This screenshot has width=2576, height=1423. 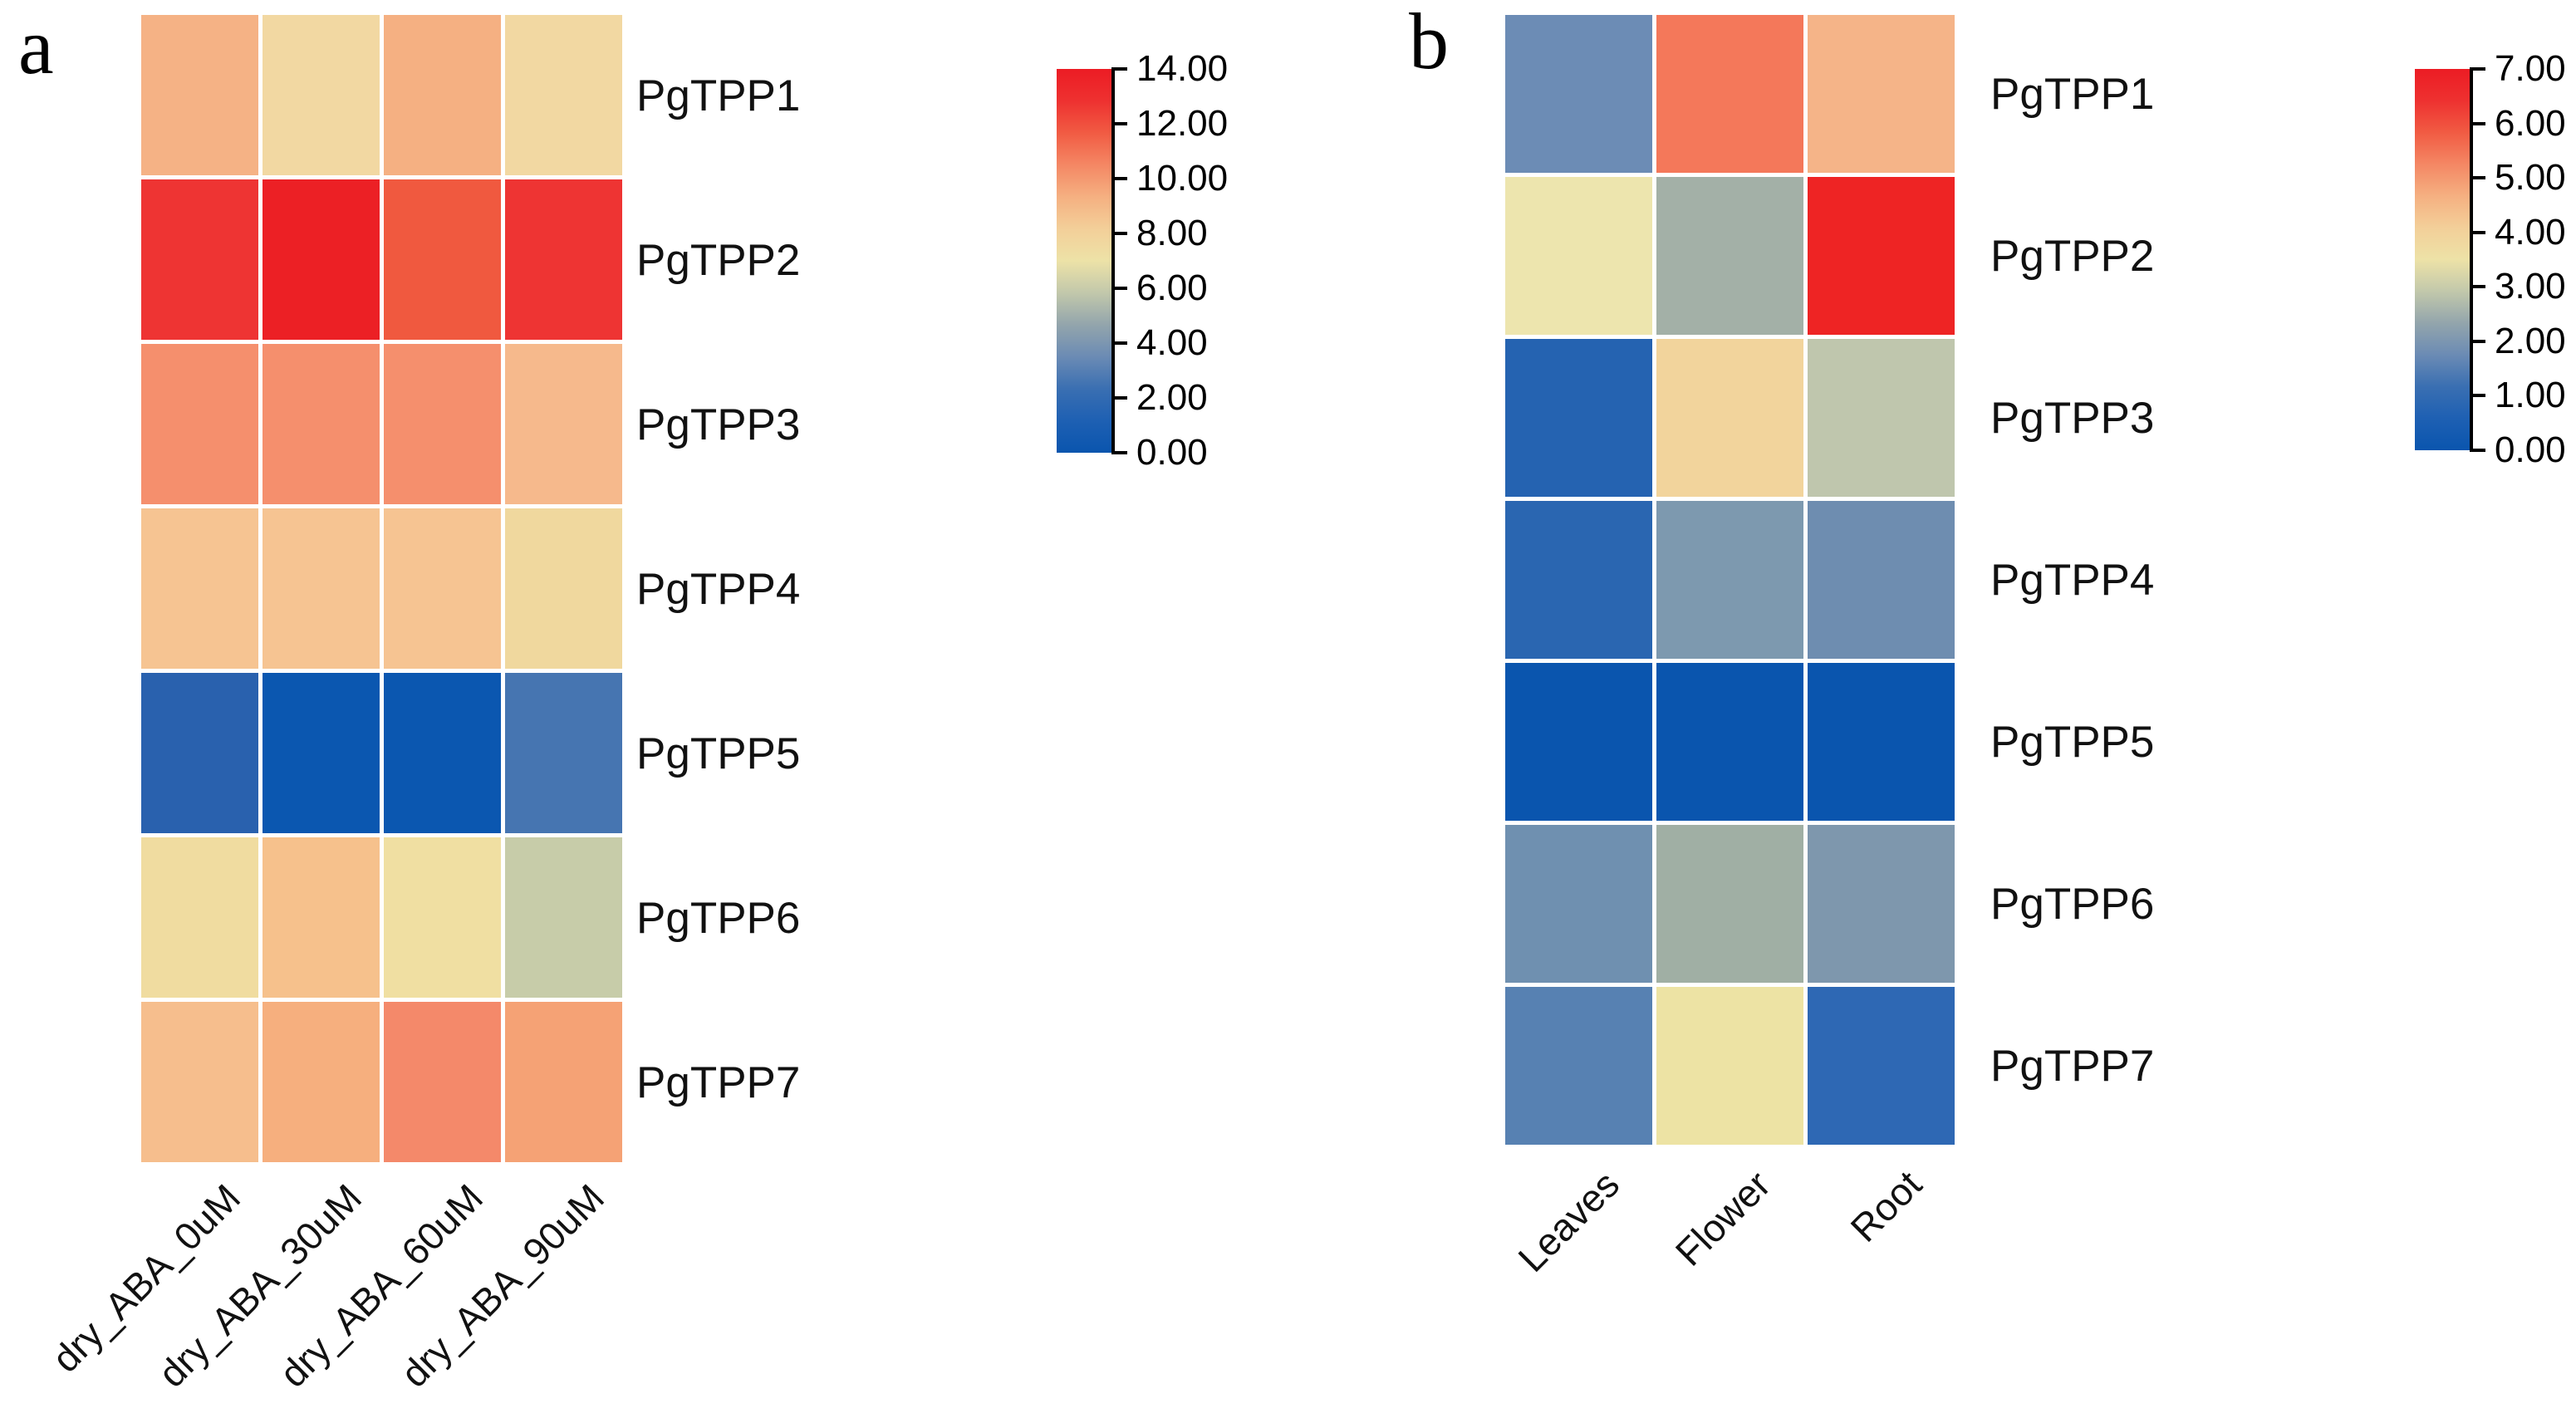 What do you see at coordinates (321, 424) in the screenshot?
I see `heatmap-cell-a-PgTPP3-dry_ABA_30uM` at bounding box center [321, 424].